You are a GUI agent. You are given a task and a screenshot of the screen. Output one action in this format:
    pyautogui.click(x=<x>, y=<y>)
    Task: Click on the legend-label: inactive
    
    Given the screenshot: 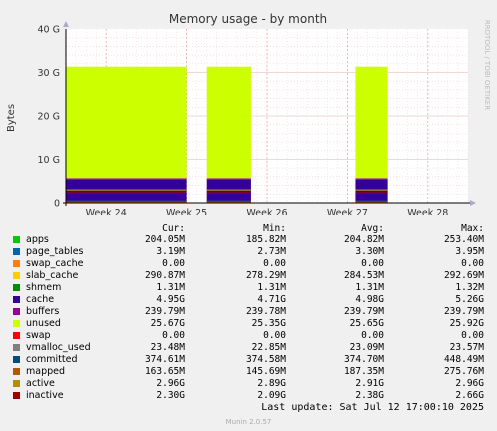 What is the action you would take?
    pyautogui.click(x=45, y=395)
    